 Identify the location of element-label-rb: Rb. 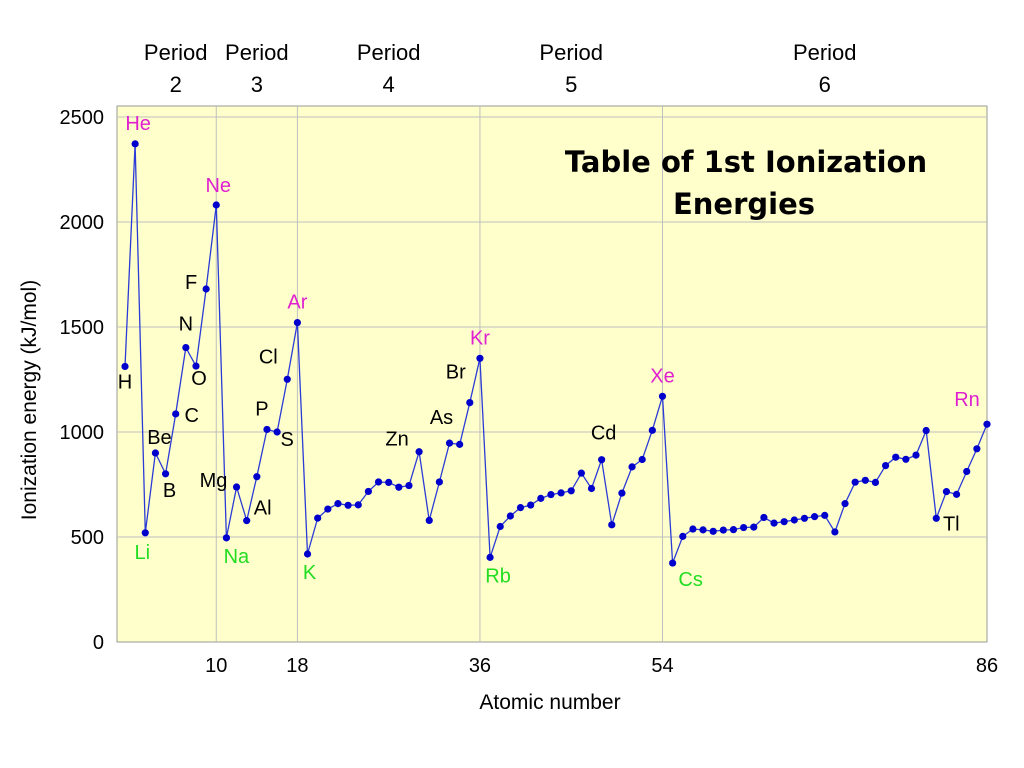
(498, 576).